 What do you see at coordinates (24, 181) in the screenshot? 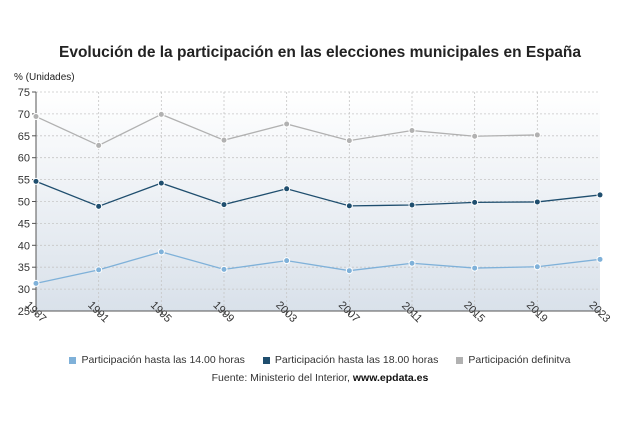
I see `y-tick-label: 55` at bounding box center [24, 181].